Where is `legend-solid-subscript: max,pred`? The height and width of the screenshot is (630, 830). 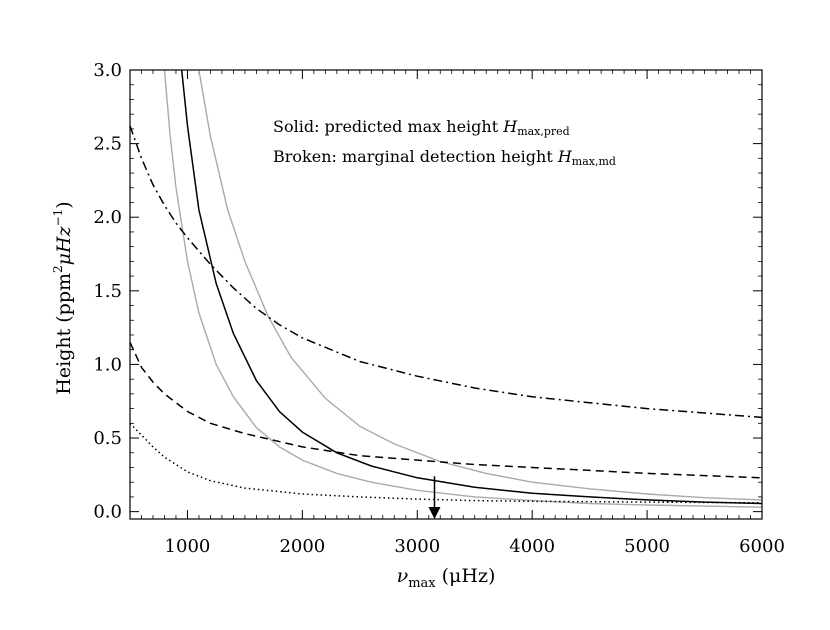
legend-solid-subscript: max,pred is located at coordinates (543, 131).